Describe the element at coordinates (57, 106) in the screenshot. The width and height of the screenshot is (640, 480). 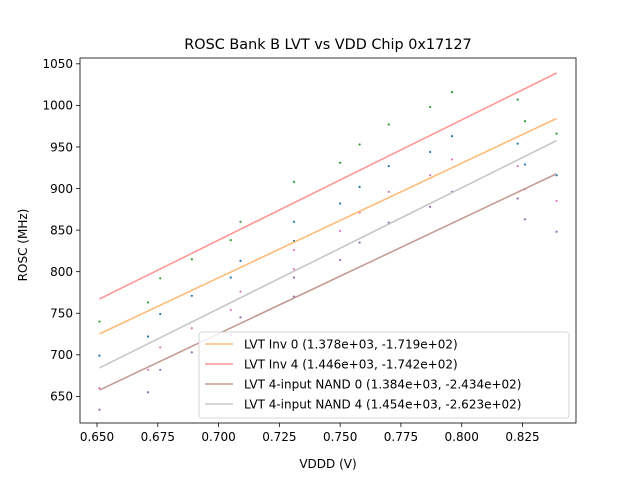
I see `y-tick-label: 1000` at that location.